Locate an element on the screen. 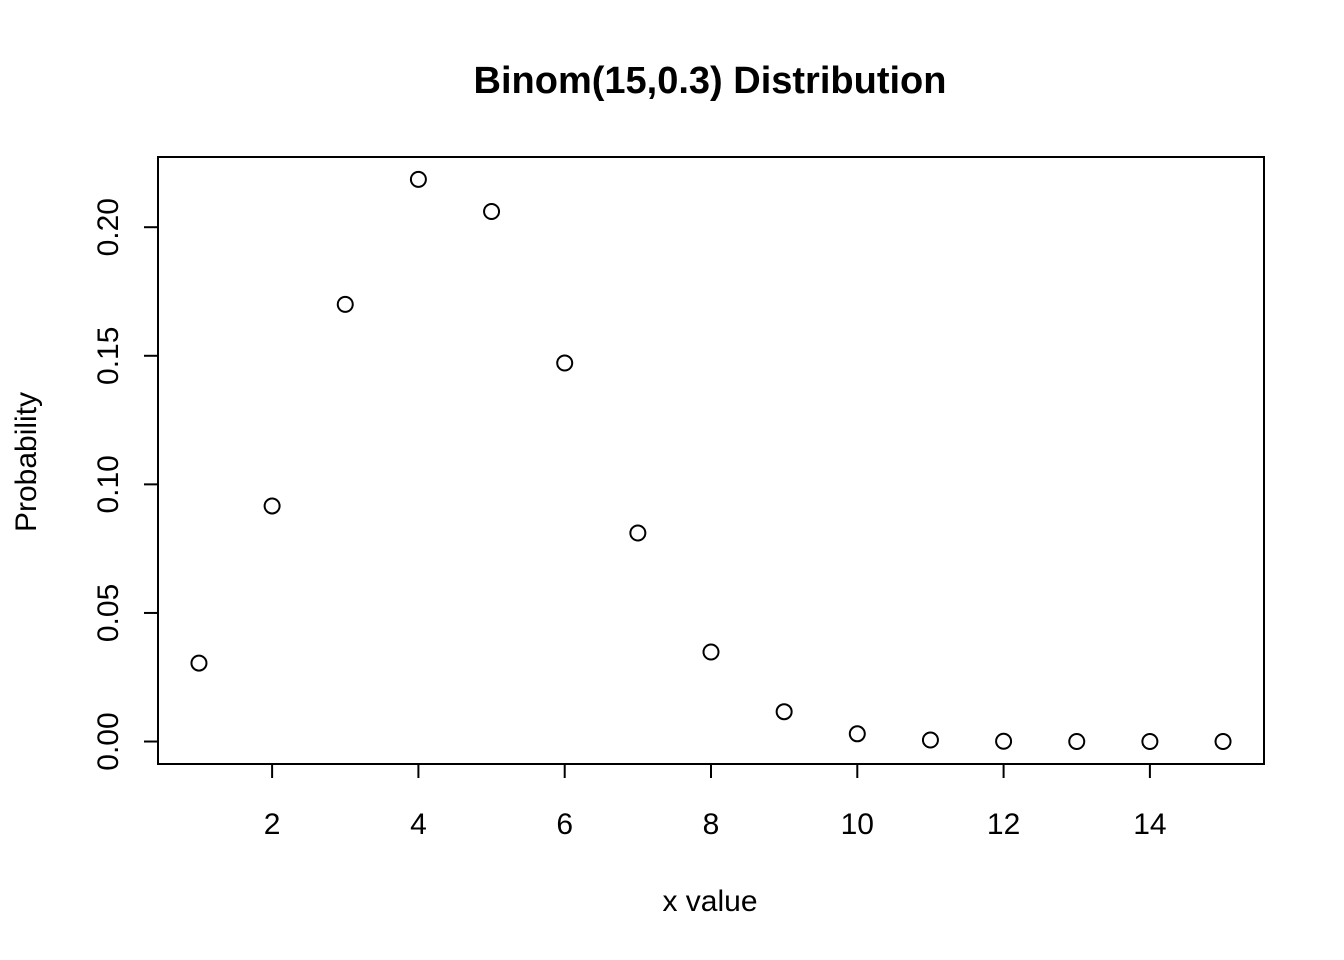  y-axis: 0.00 0.05 0.10 0.15 0.20 is located at coordinates (125, 484).